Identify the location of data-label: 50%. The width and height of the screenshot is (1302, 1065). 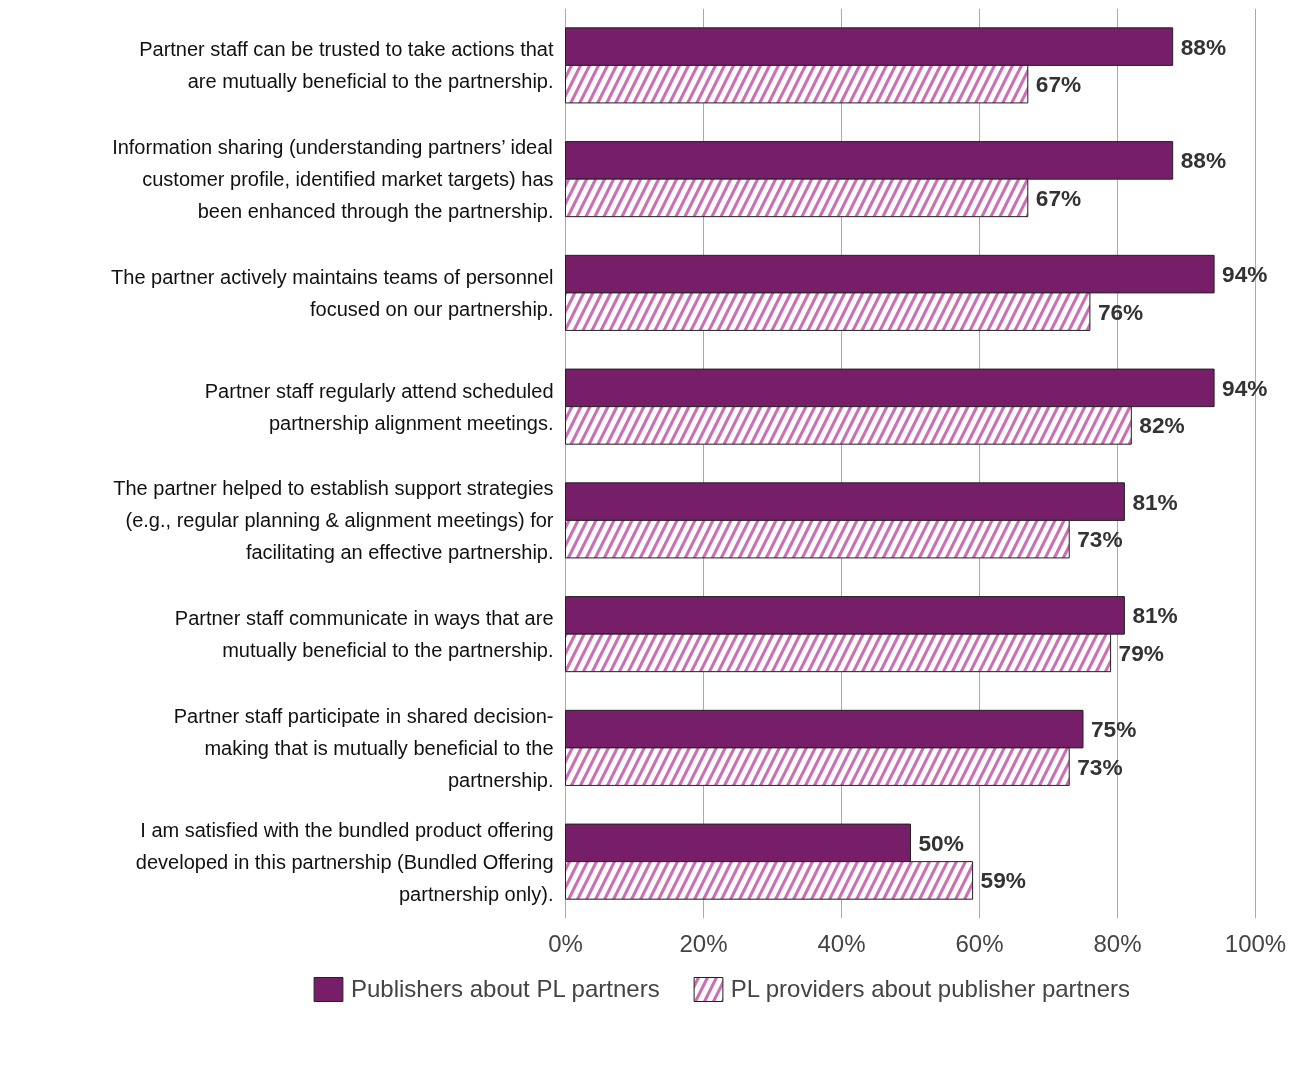
(941, 842).